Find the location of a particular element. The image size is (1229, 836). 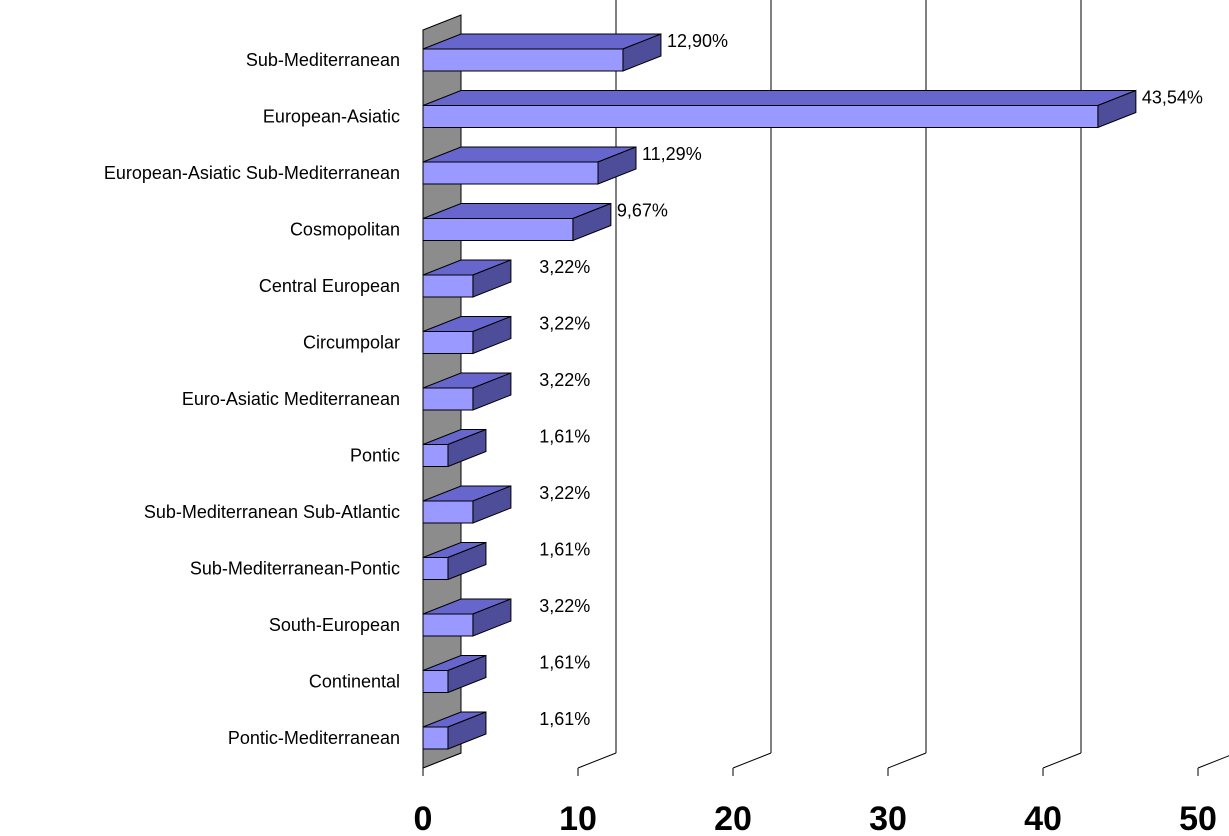

tick-label-30: 30 is located at coordinates (888, 818).